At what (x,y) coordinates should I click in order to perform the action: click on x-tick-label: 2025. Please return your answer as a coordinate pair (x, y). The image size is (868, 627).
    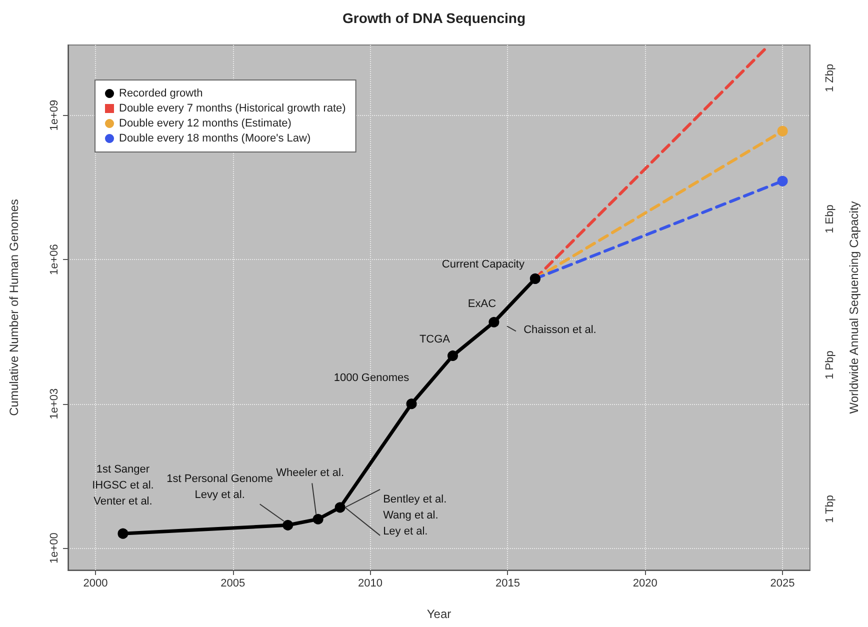
    Looking at the image, I should click on (782, 584).